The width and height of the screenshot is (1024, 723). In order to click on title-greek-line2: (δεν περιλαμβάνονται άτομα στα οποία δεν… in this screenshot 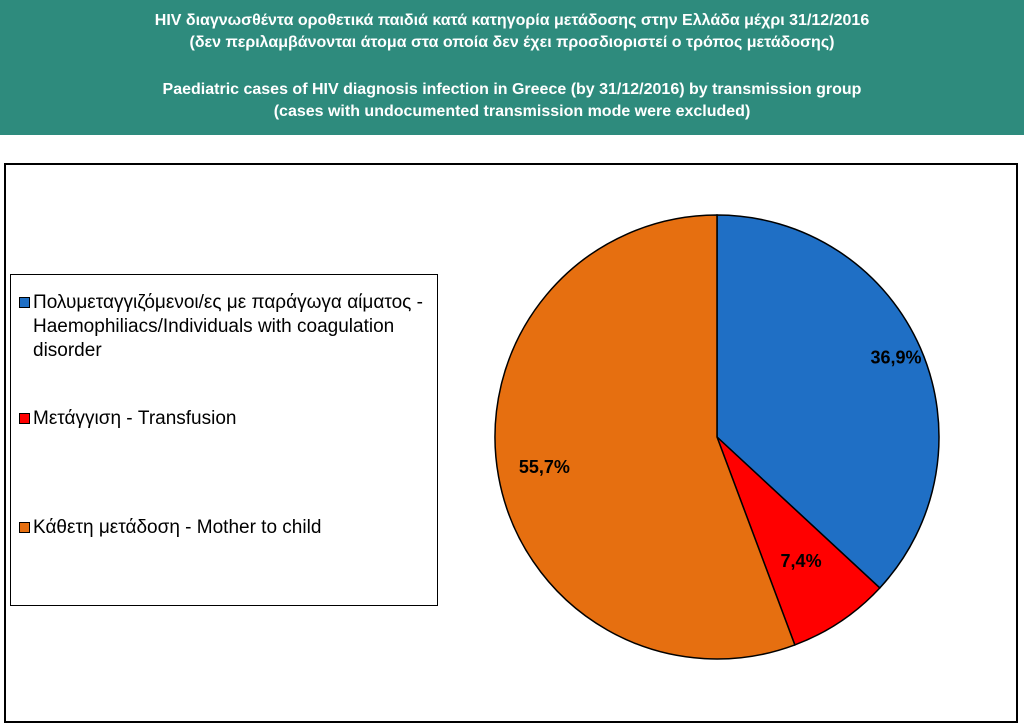, I will do `click(512, 42)`.